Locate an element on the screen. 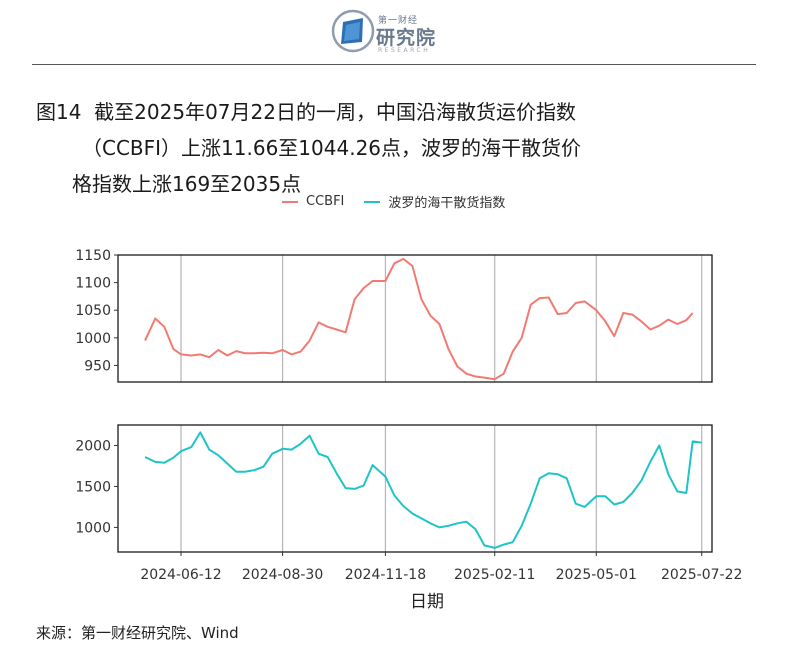 The height and width of the screenshot is (670, 786). y-tick-label-0-4: 1150 is located at coordinates (93, 256).